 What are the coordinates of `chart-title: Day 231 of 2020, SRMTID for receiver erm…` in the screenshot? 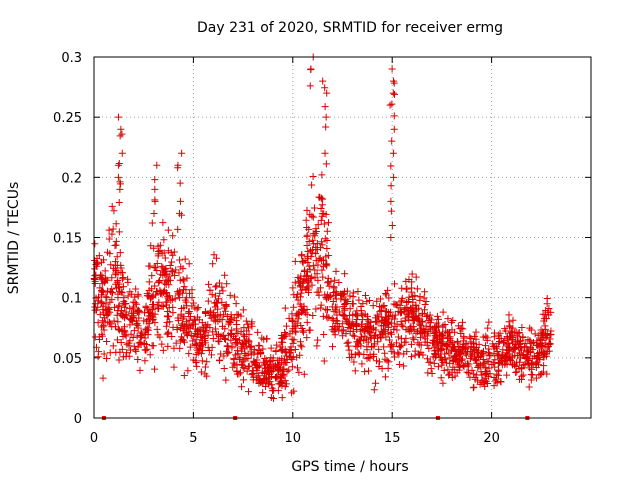 It's located at (350, 28).